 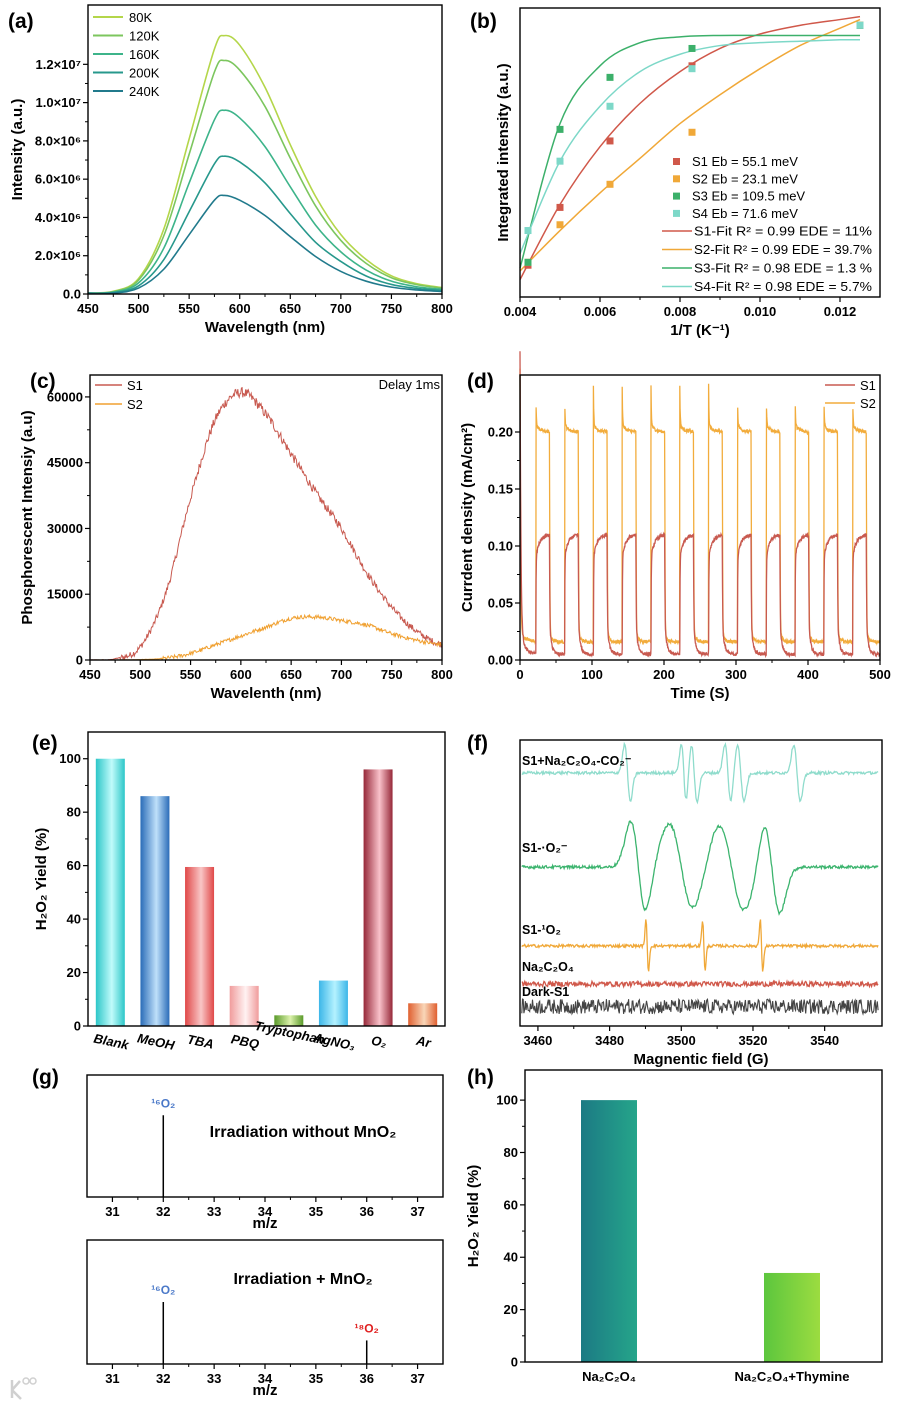 What do you see at coordinates (265, 244) in the screenshot?
I see `series-line-240K` at bounding box center [265, 244].